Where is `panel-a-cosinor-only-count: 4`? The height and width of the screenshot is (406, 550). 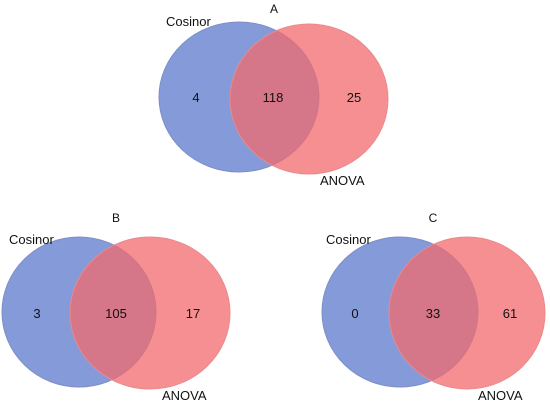
panel-a-cosinor-only-count: 4 is located at coordinates (195, 97).